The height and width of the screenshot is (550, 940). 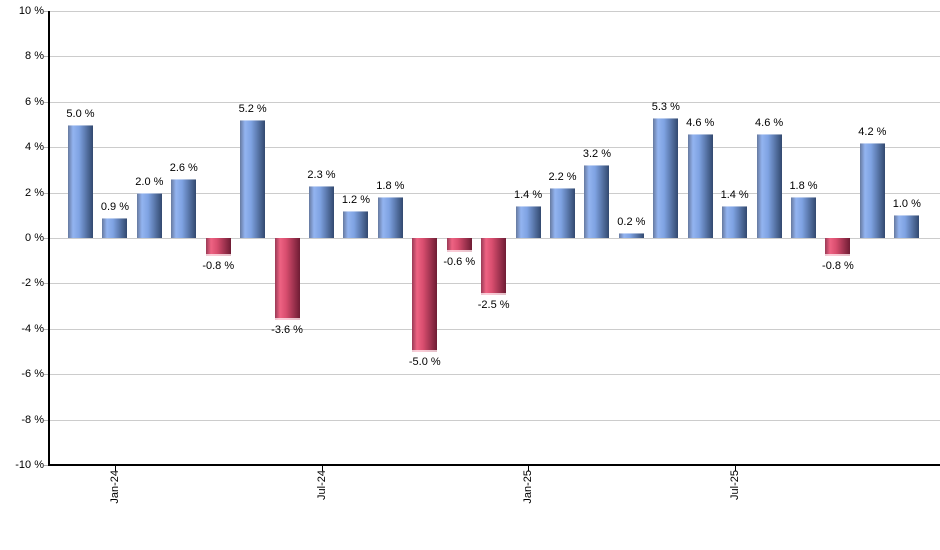 I want to click on y-tick-label: -8 %, so click(x=32, y=420).